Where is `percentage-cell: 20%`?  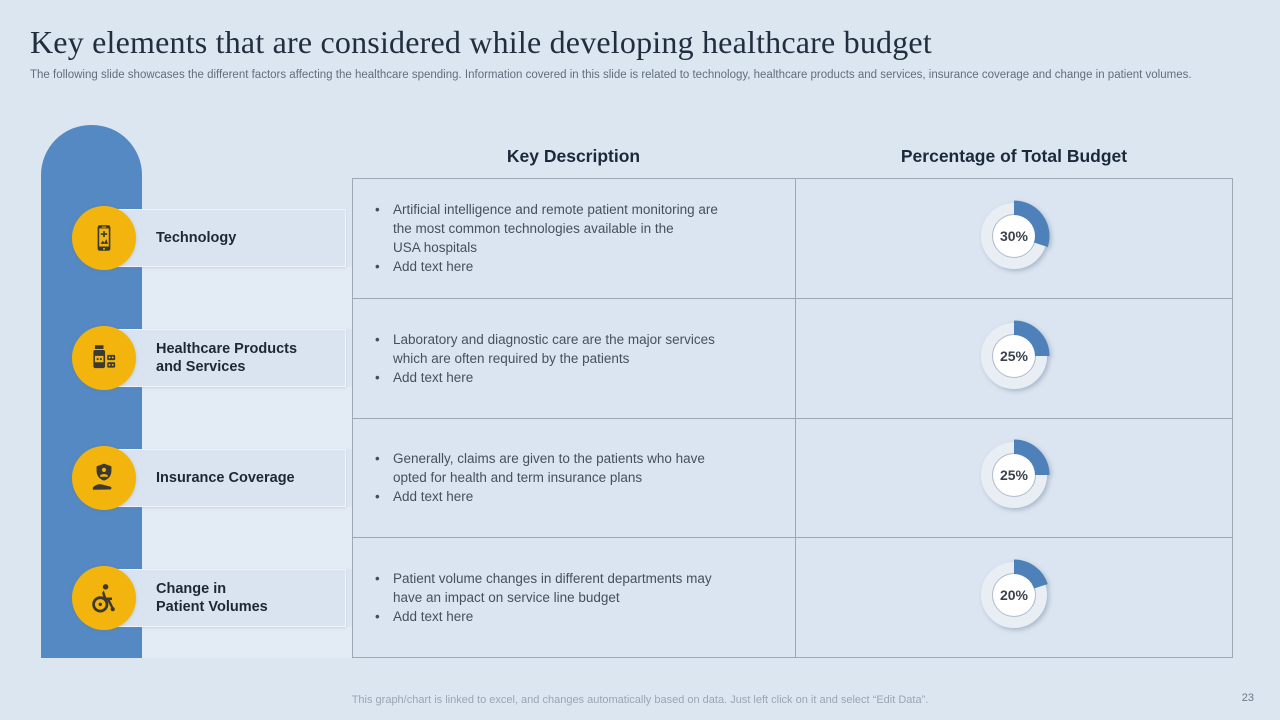
percentage-cell: 20% is located at coordinates (1014, 597).